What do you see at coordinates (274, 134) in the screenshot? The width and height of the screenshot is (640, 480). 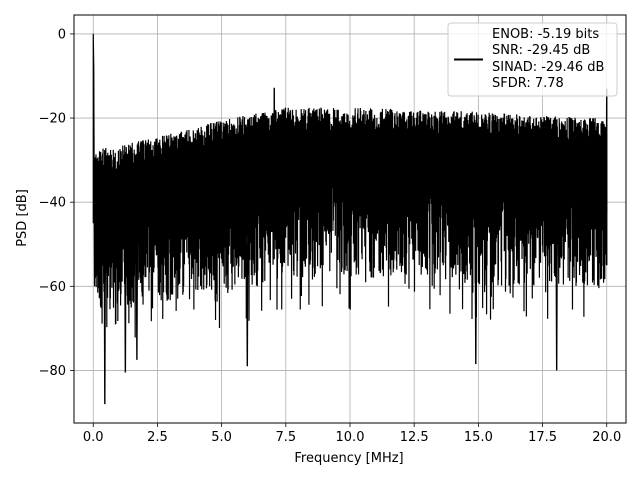 I see `psd-spur` at bounding box center [274, 134].